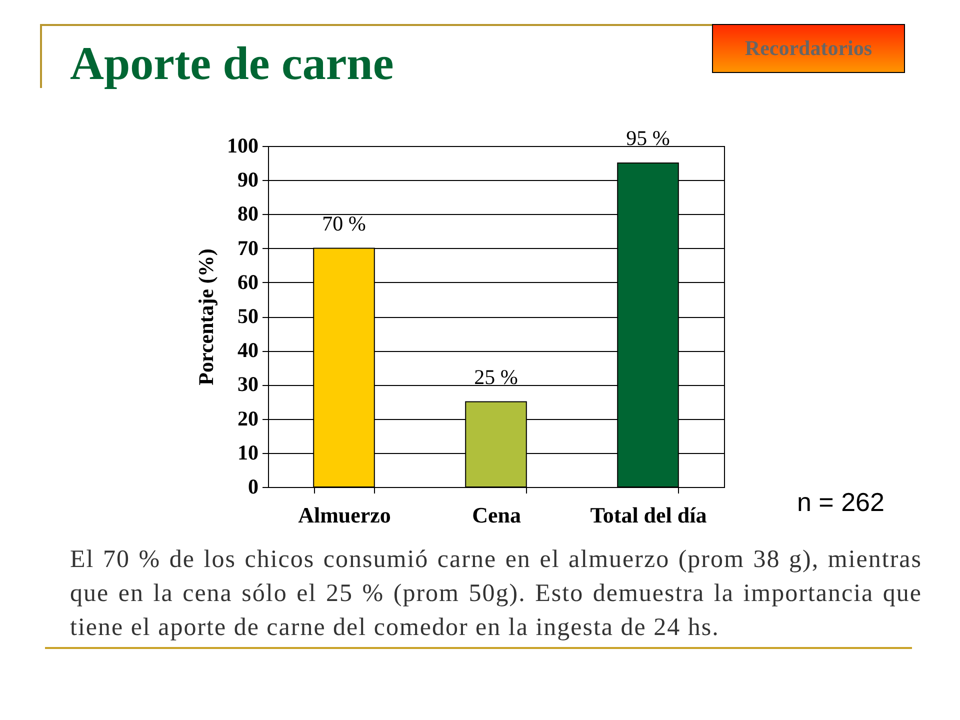 The image size is (960, 720). I want to click on y-tick-label: 40, so click(248, 350).